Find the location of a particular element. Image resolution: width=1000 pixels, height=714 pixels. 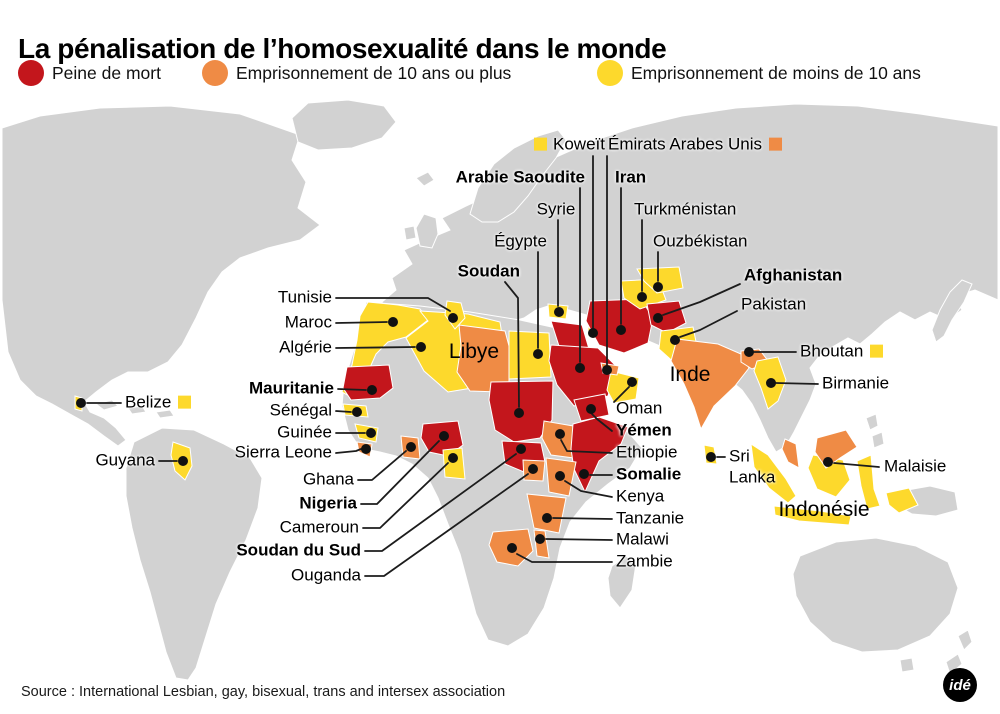

label-dot-ouganda is located at coordinates (533, 469).